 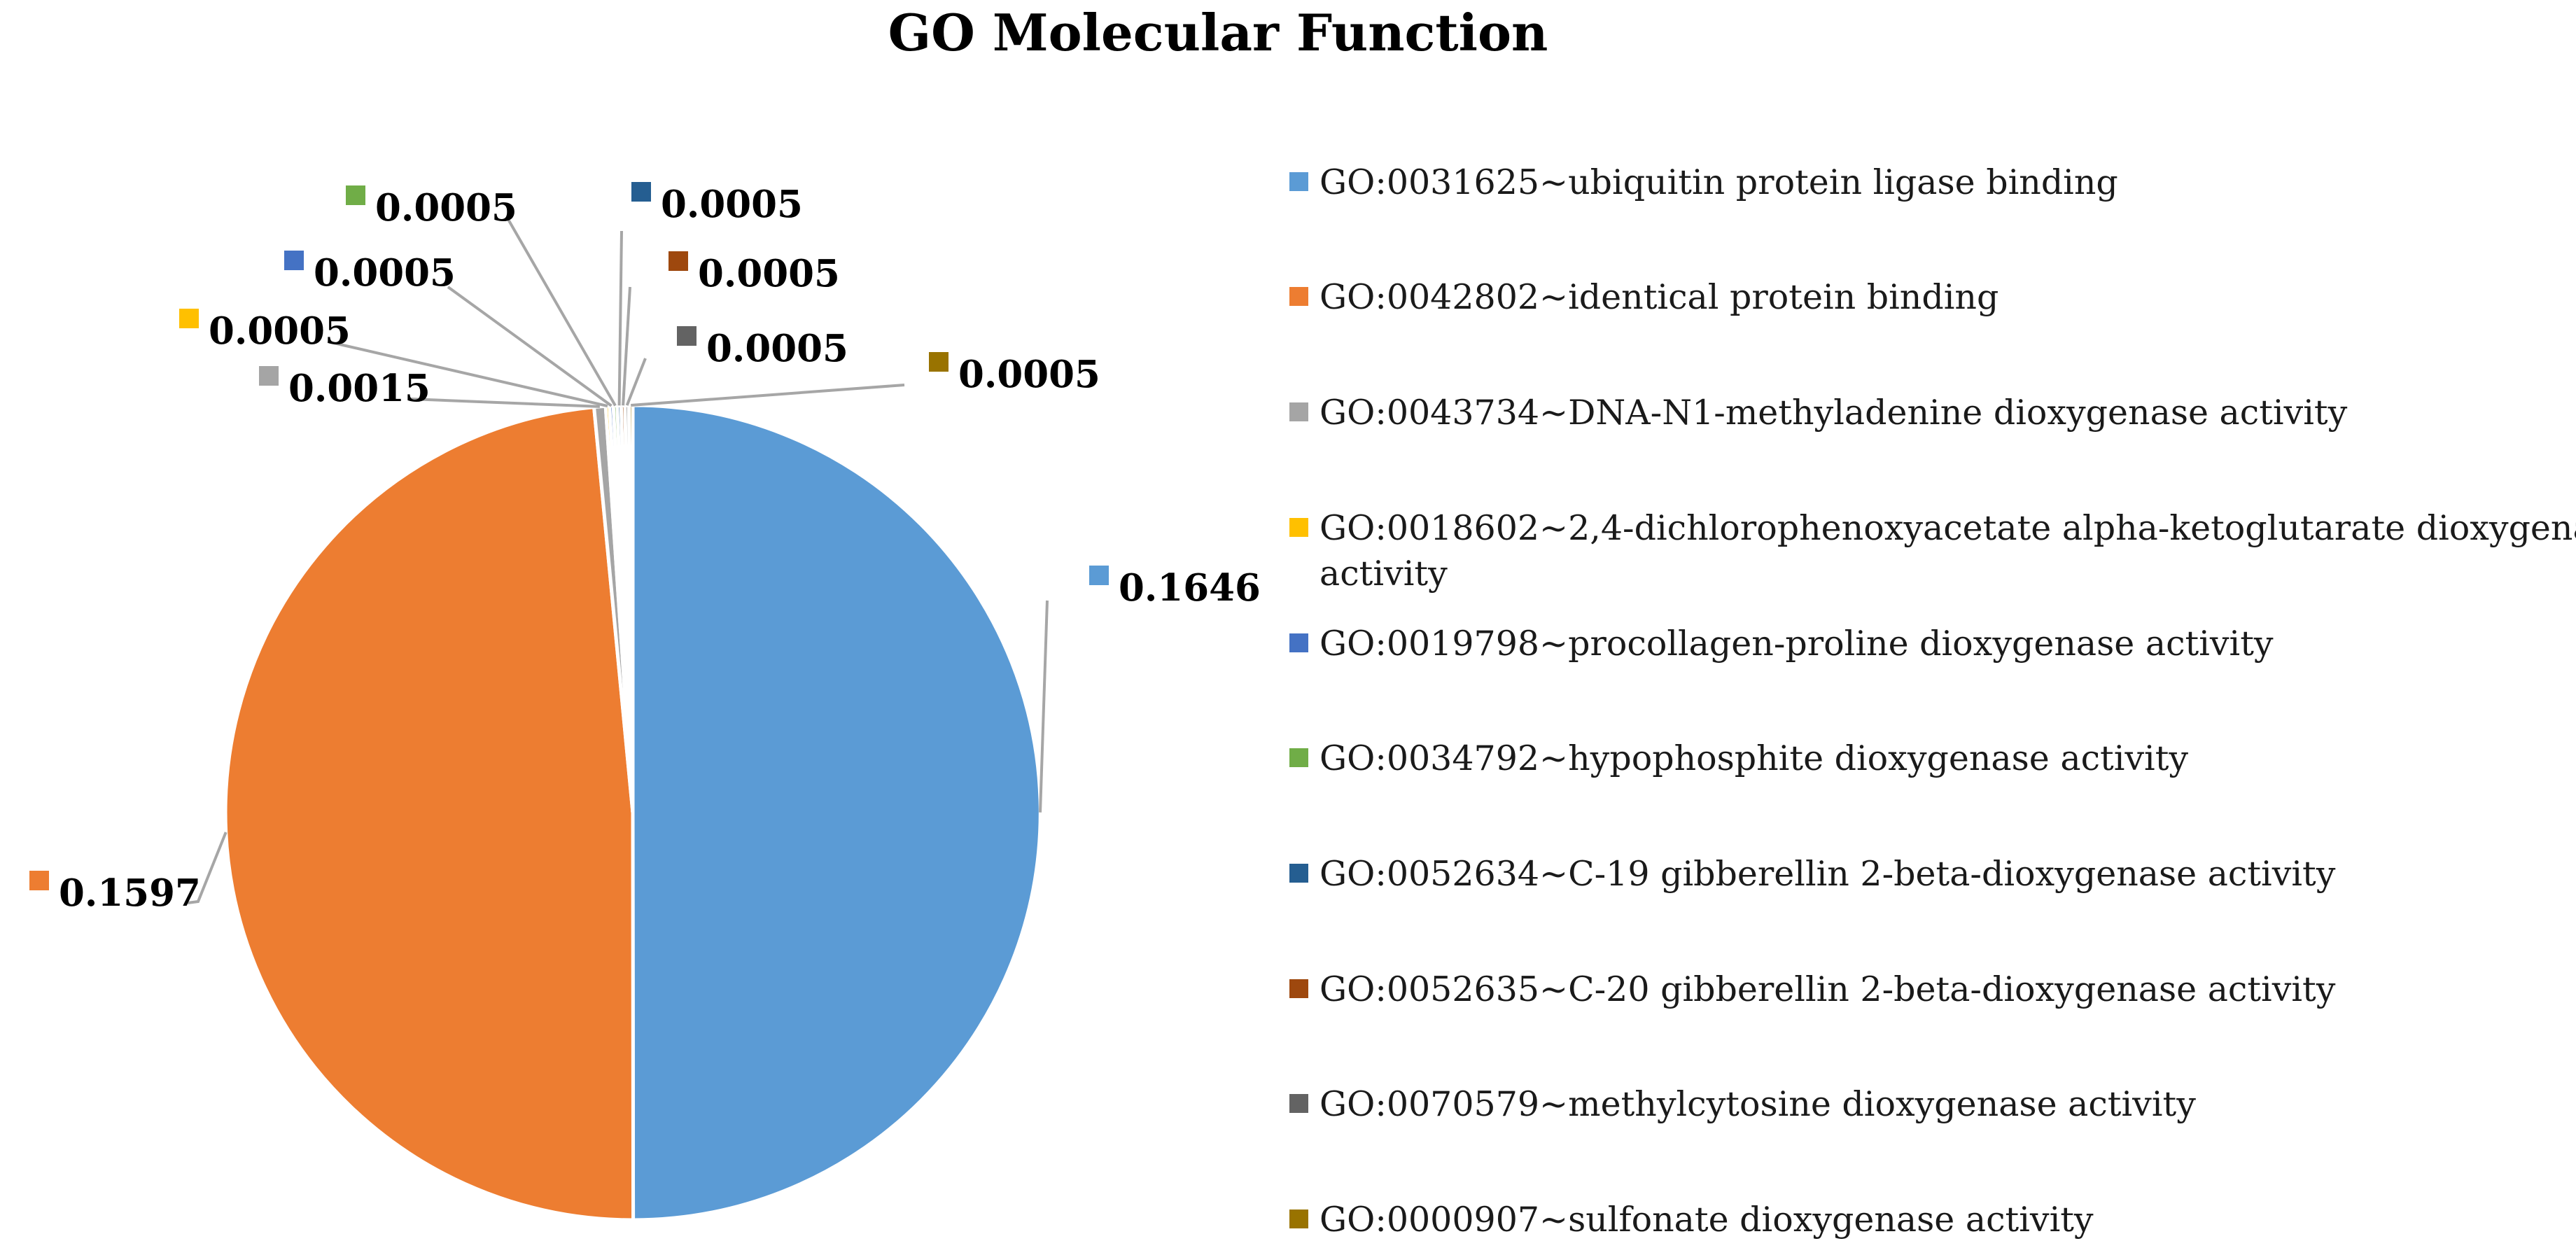 I want to click on data-label: 0.1646, so click(x=1190, y=588).